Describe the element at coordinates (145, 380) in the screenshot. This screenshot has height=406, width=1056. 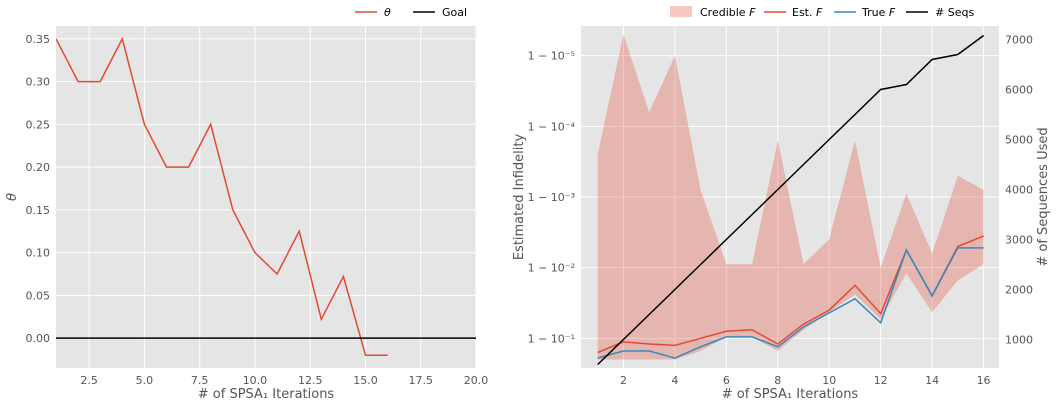
I see `x-tick-label: 5.0` at that location.